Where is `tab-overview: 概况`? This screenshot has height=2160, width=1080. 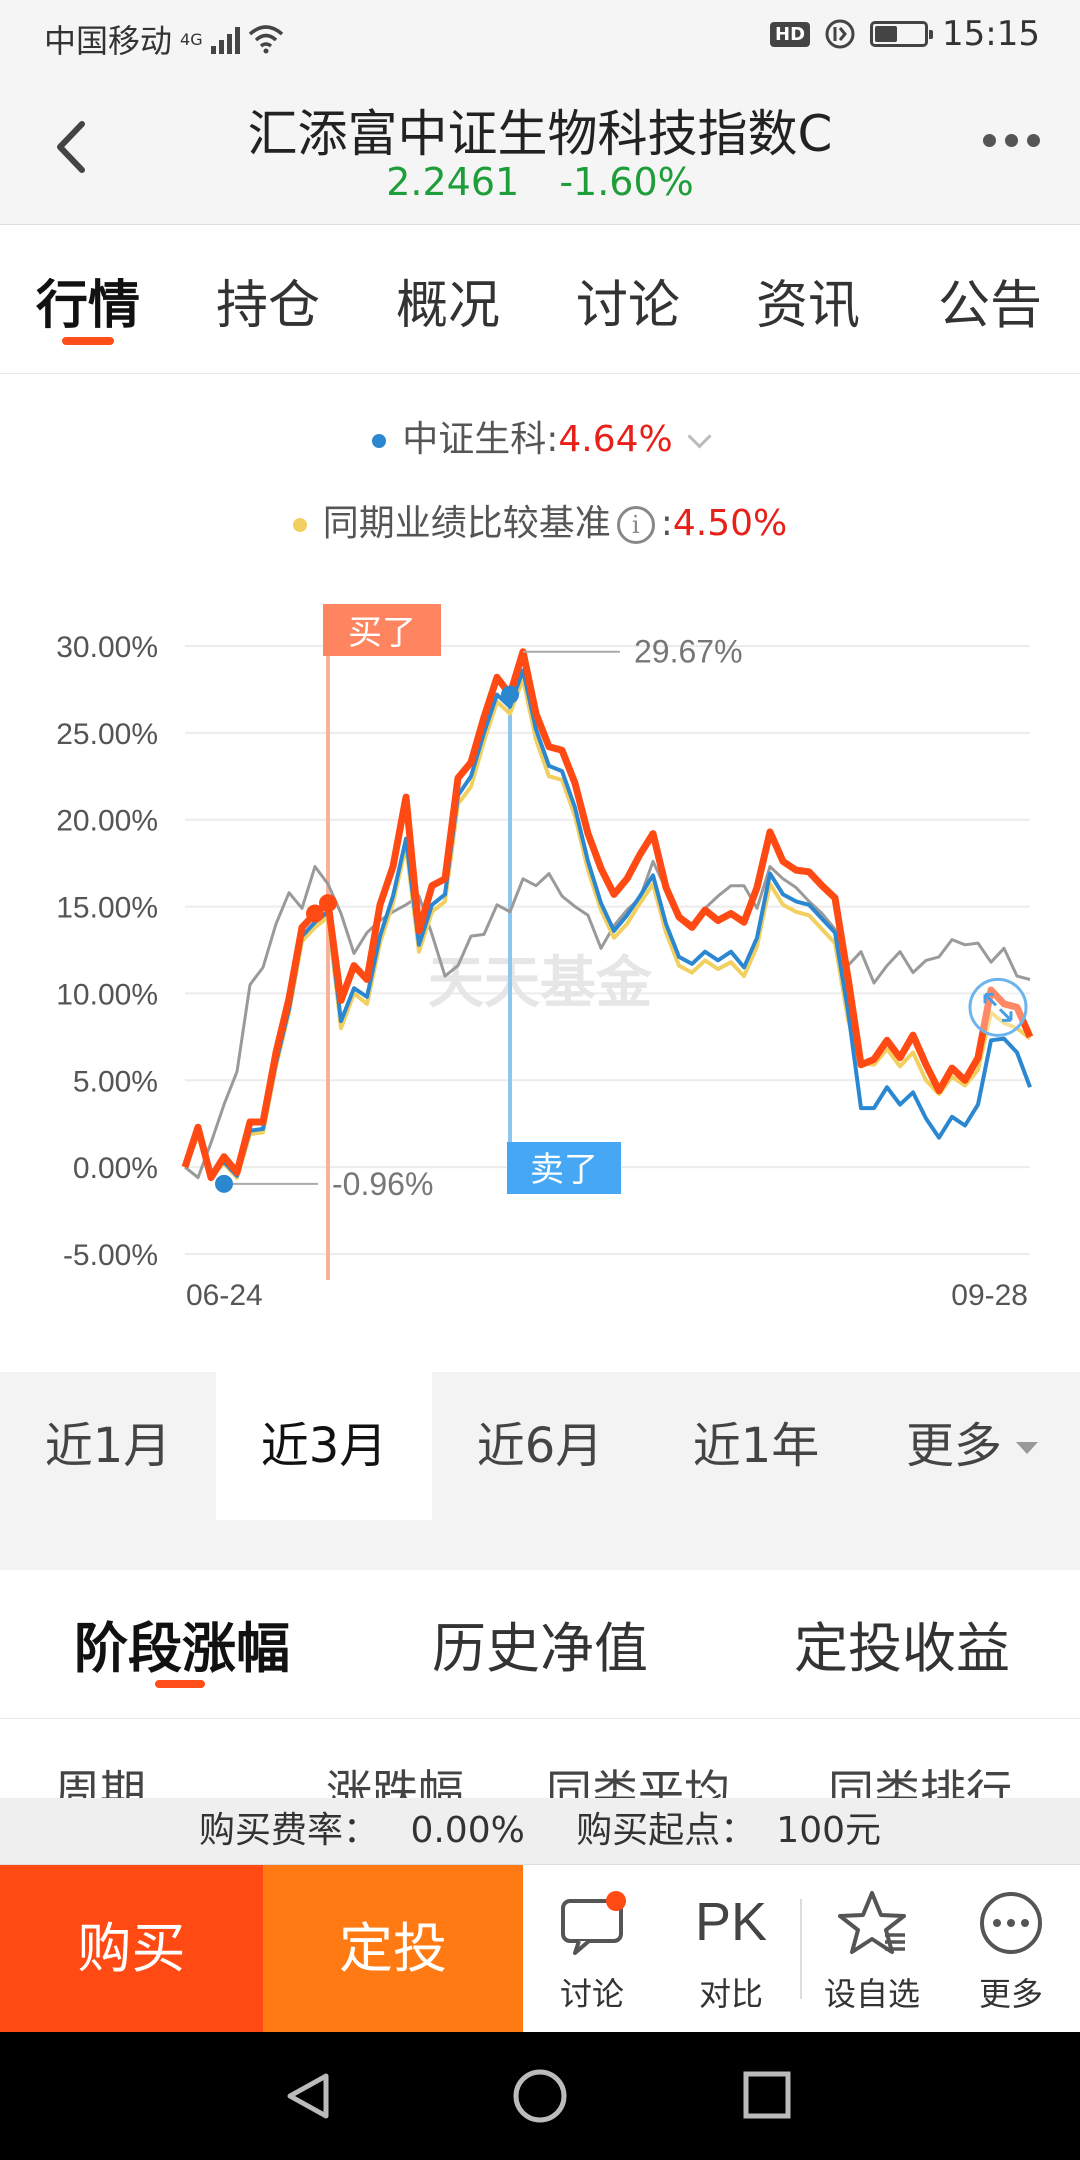
tab-overview: 概况 is located at coordinates (448, 306).